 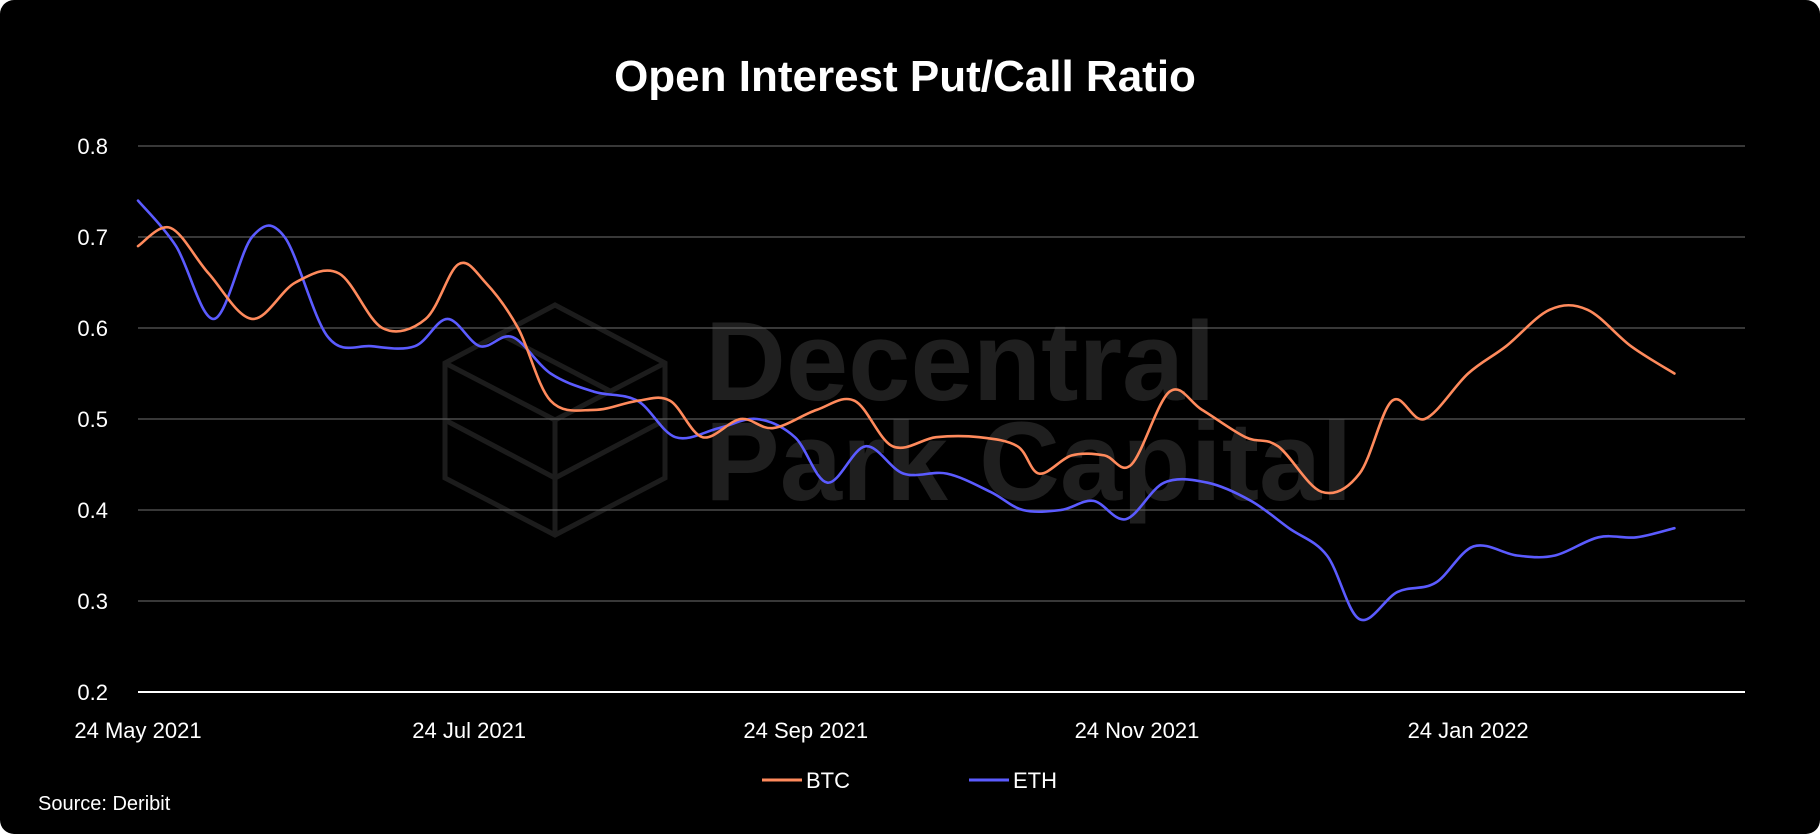 I want to click on legend: BTC ETH, so click(x=909, y=780).